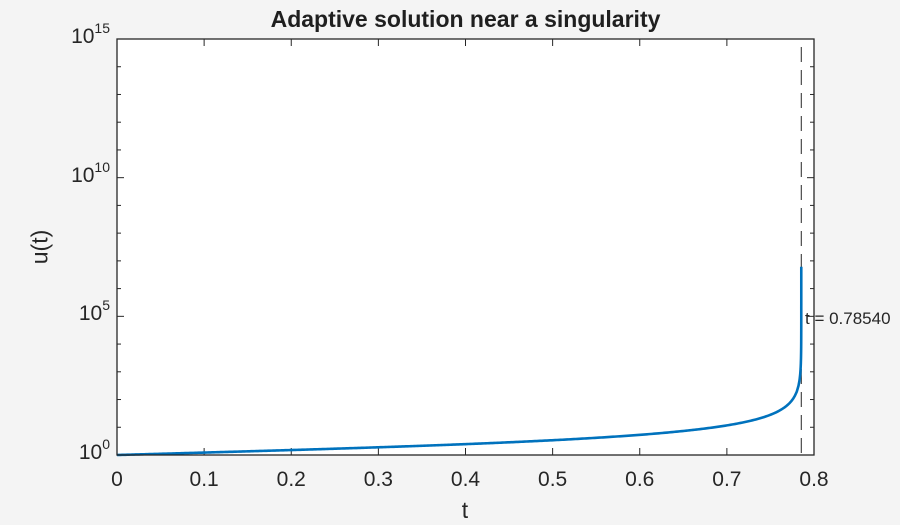 The image size is (900, 525). What do you see at coordinates (553, 479) in the screenshot?
I see `x-tick-label: 0.5` at bounding box center [553, 479].